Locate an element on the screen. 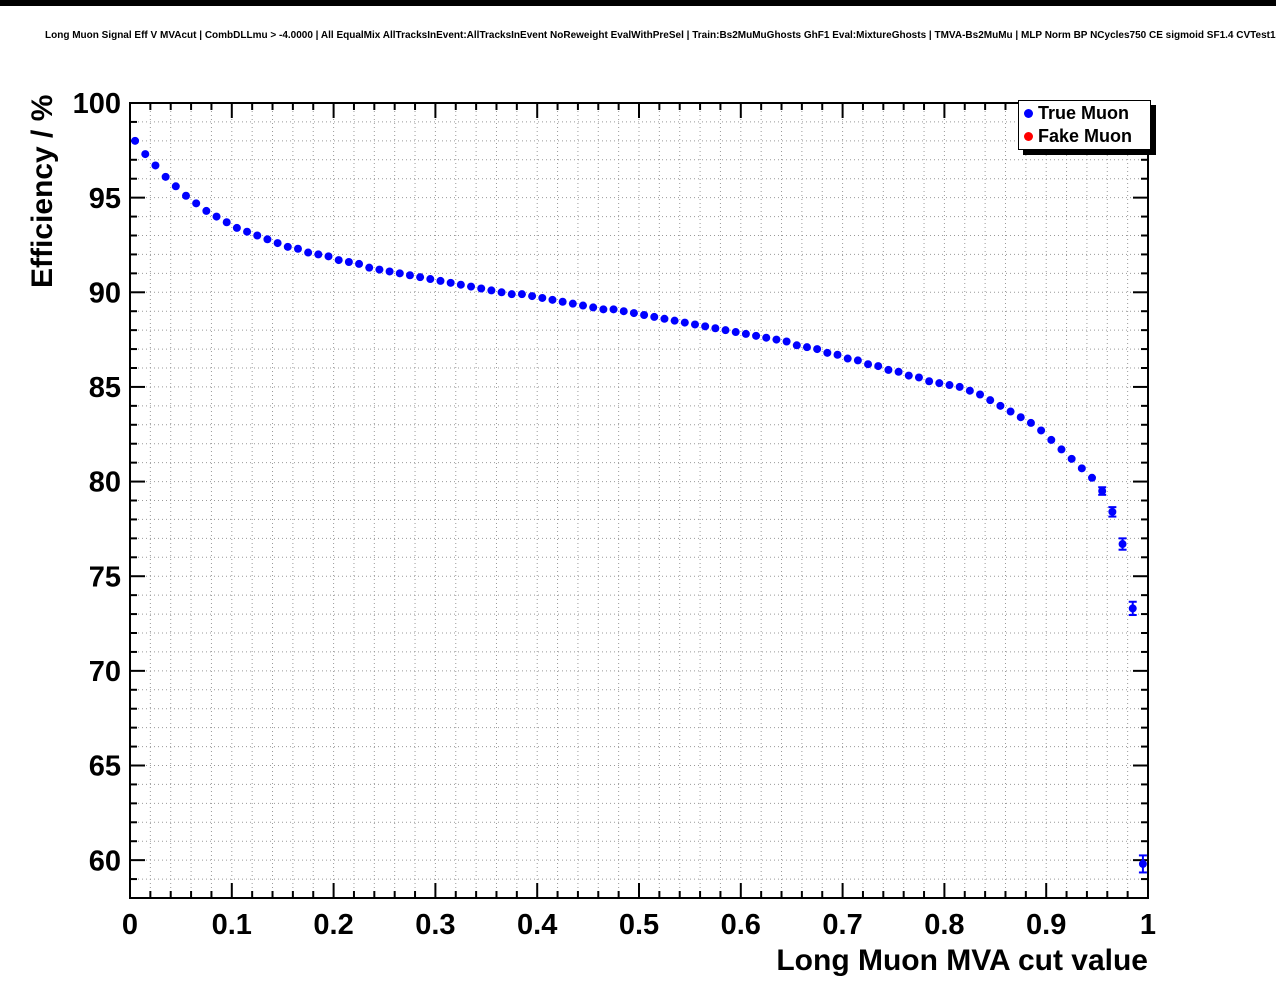  y-axis-title: Efficiency / % is located at coordinates (42, 191).